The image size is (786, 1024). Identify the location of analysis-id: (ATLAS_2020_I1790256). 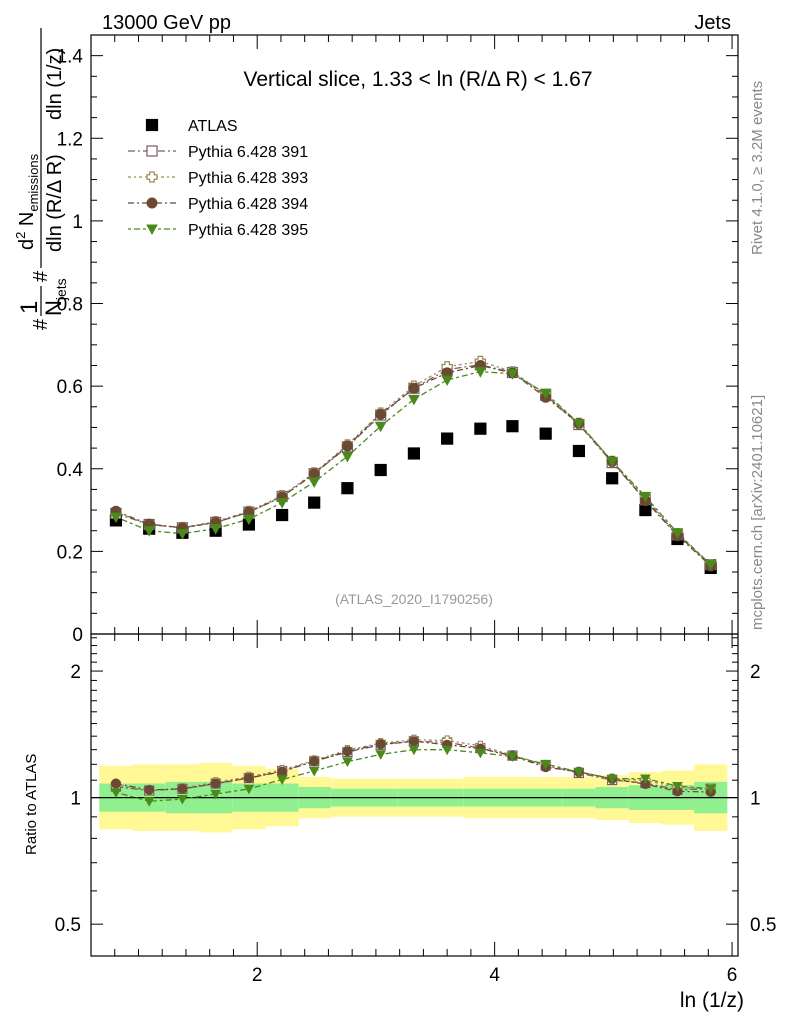
(414, 599).